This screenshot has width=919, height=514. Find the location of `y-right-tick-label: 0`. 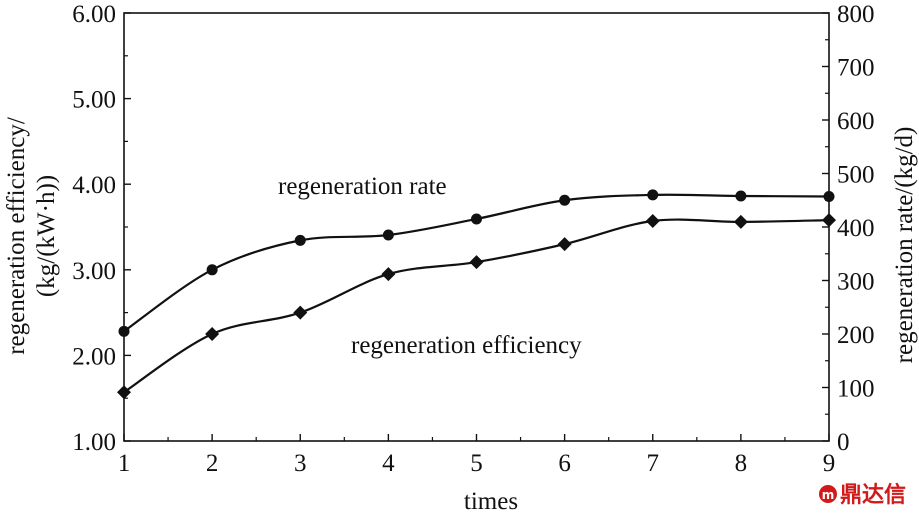

y-right-tick-label: 0 is located at coordinates (843, 442).